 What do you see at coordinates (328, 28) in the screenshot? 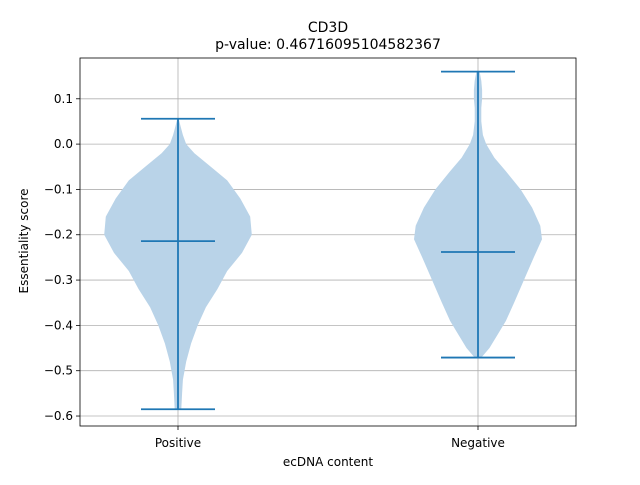
I see `chart-title: CD3D` at bounding box center [328, 28].